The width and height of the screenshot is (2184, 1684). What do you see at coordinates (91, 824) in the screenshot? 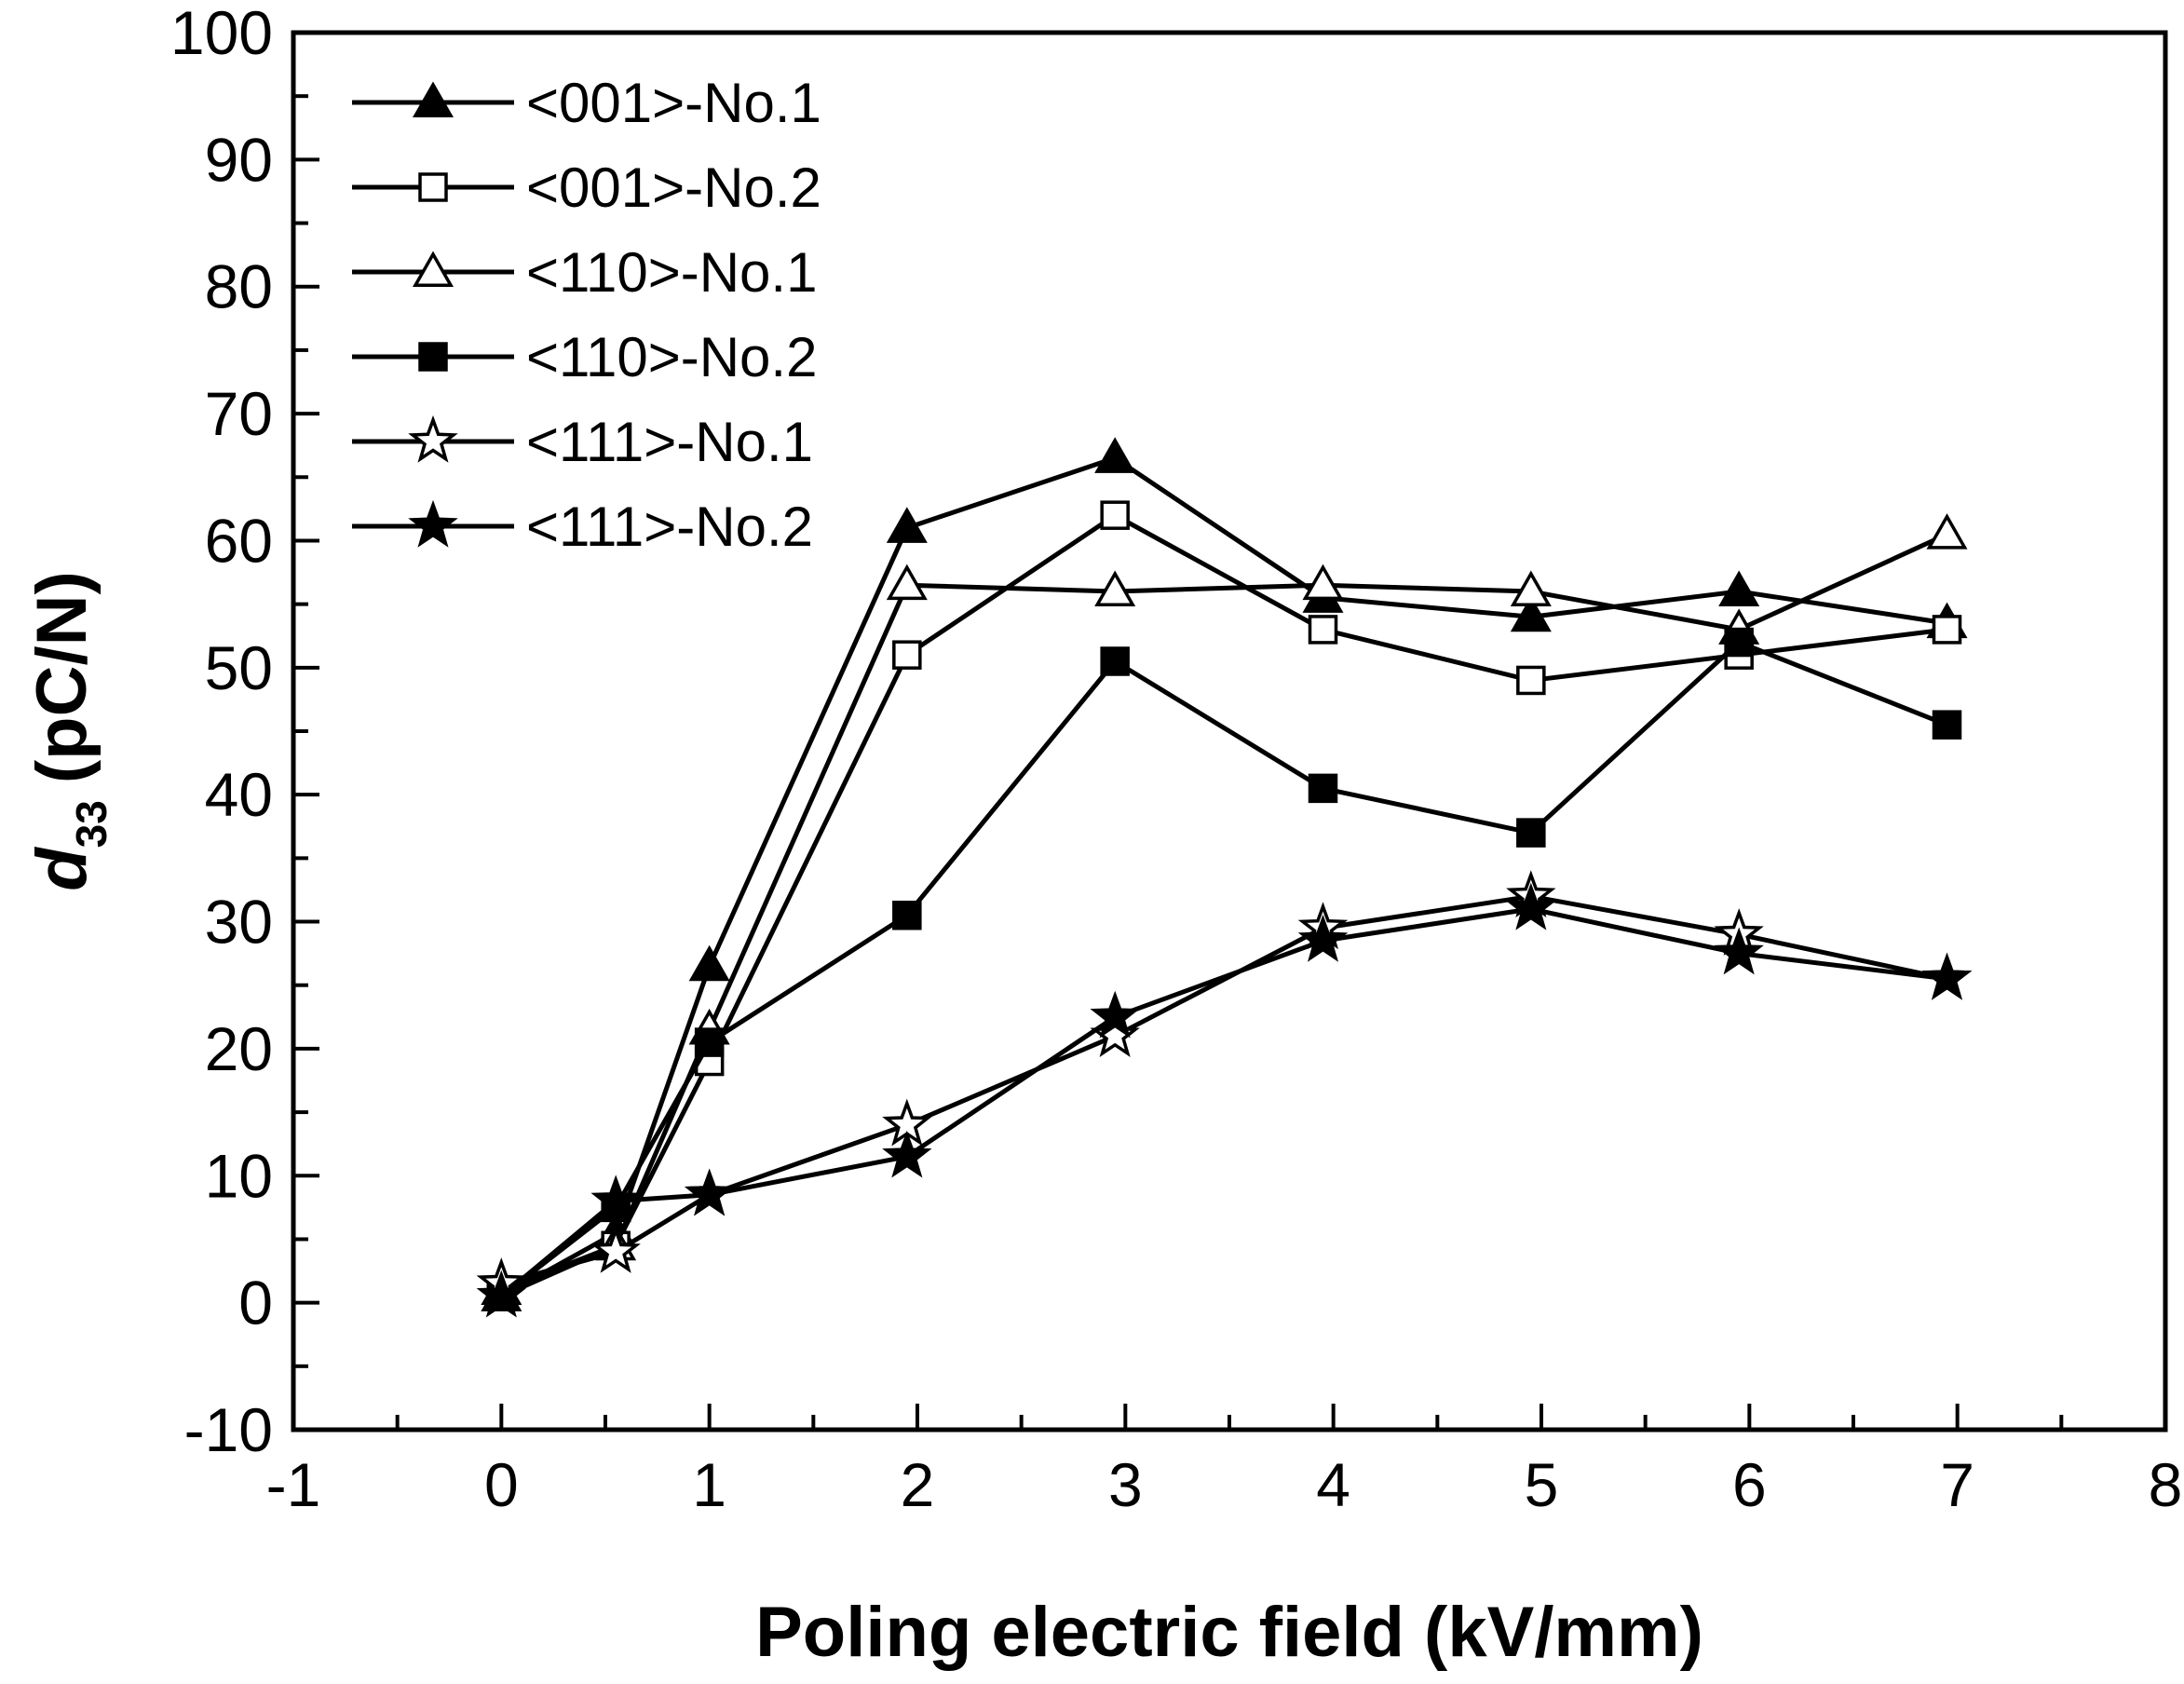
I see `y-axis-subscript: 33` at bounding box center [91, 824].